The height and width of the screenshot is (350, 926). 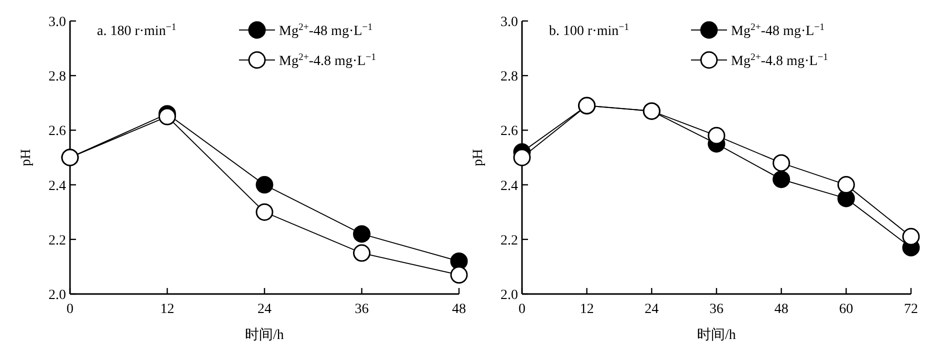 I want to click on x-tick-label: 72, so click(x=911, y=309).